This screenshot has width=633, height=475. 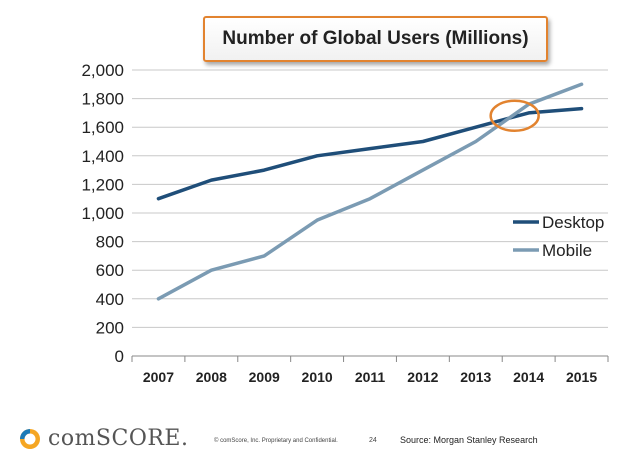 What do you see at coordinates (110, 270) in the screenshot?
I see `y-tick-label: 600` at bounding box center [110, 270].